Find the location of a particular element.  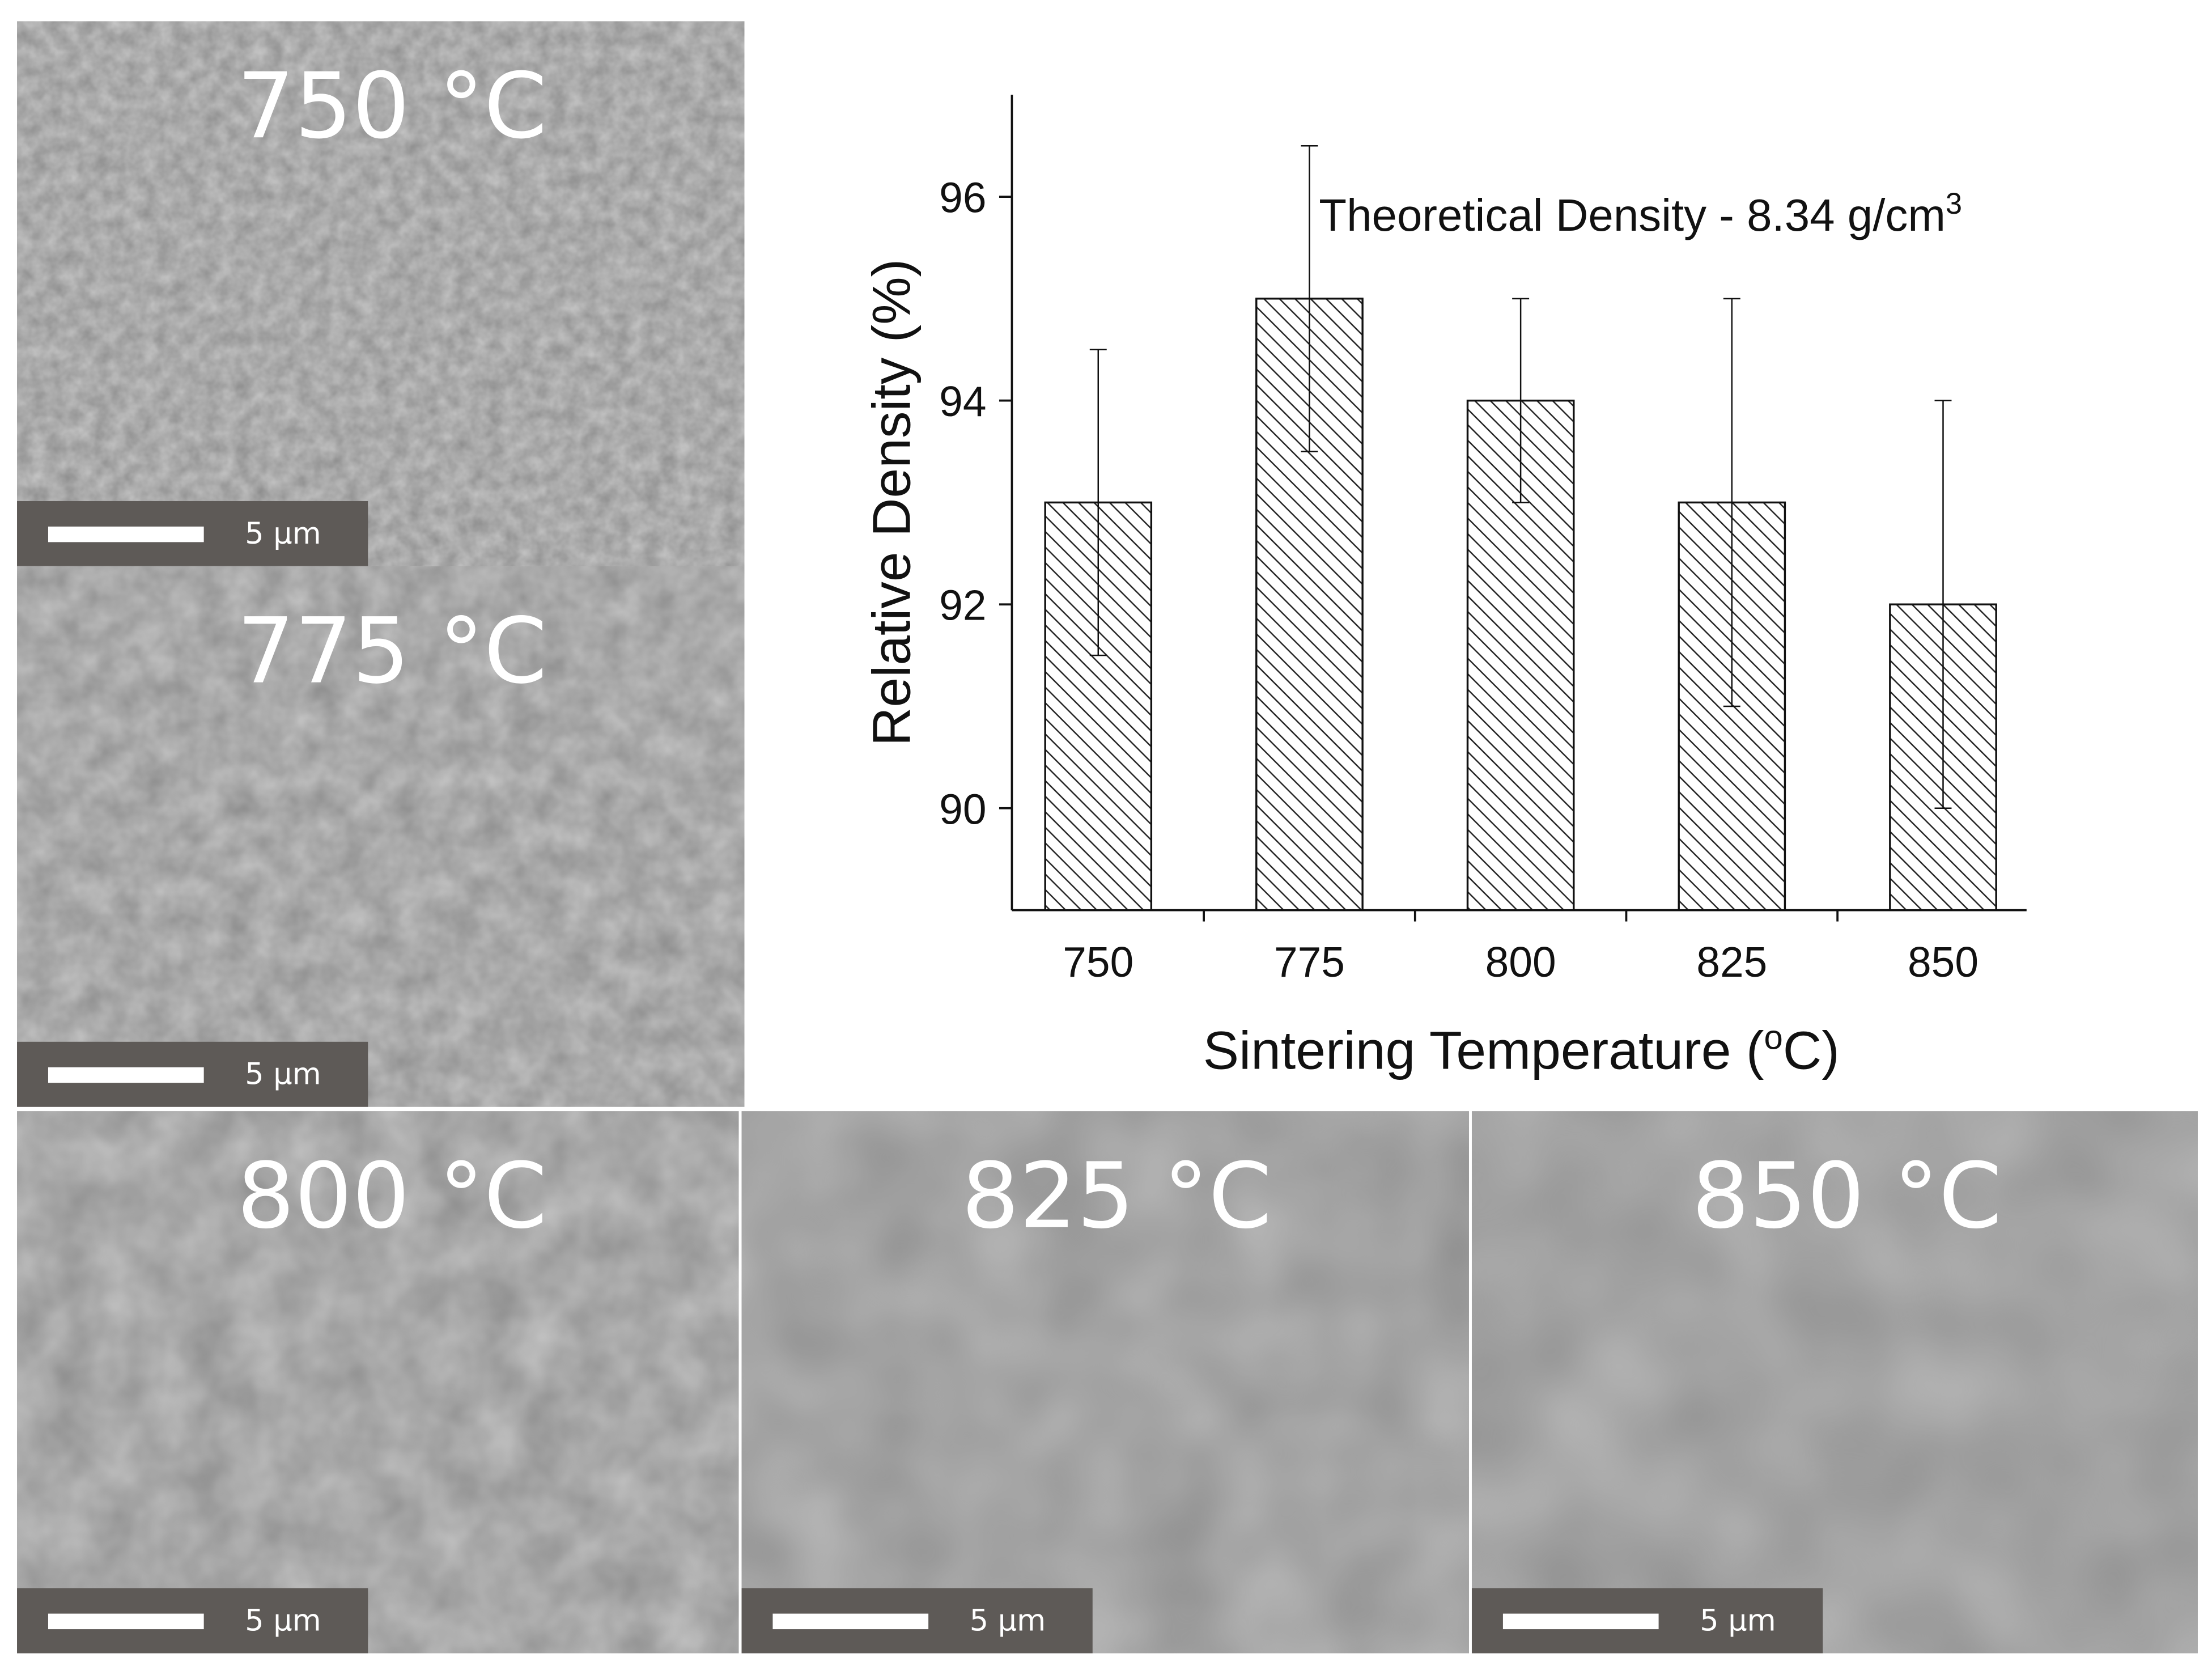

x-axis-label-text: Sintering Temperature ( is located at coordinates (1483, 1050).